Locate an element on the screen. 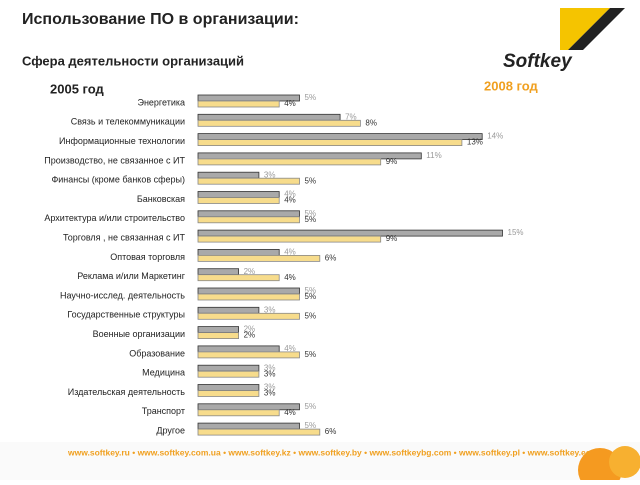  category-label: Государственные структуры is located at coordinates (126, 315).